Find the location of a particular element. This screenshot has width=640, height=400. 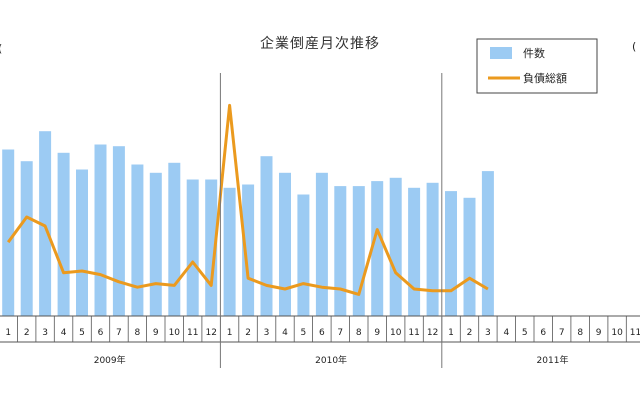

x-tick-label-18: 6 is located at coordinates (322, 333).